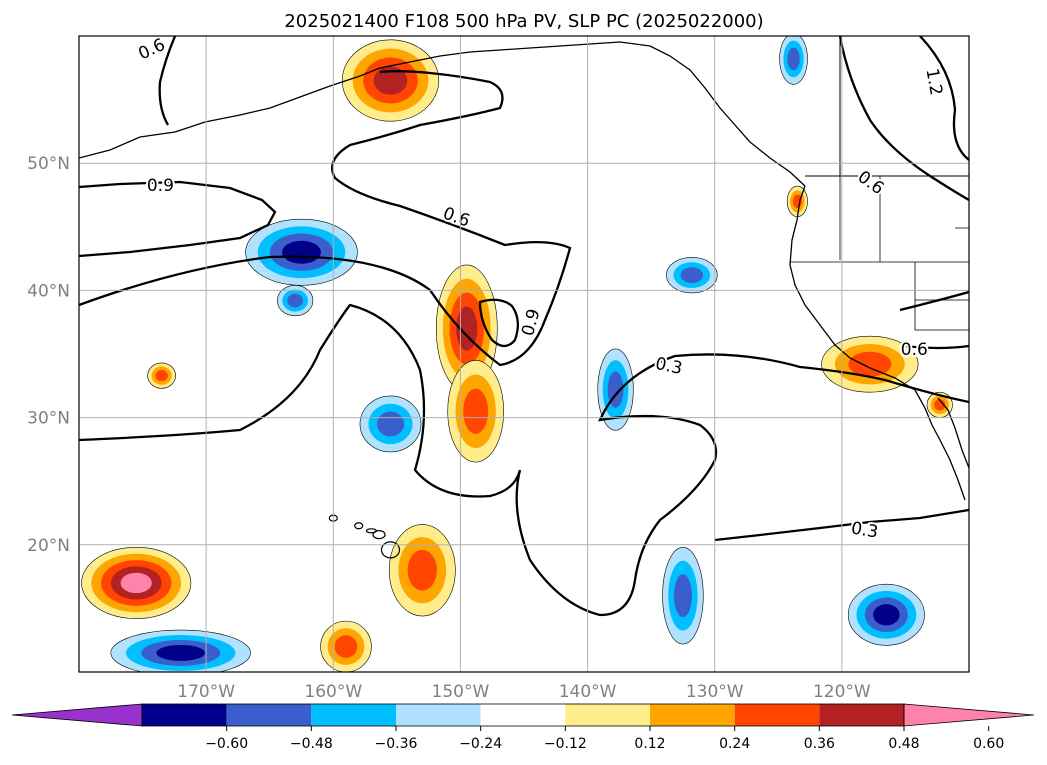 The image size is (1047, 765). Describe the element at coordinates (48, 355) in the screenshot. I see `latitude-axis: 20°N 30°N 40°N 50°N` at that location.